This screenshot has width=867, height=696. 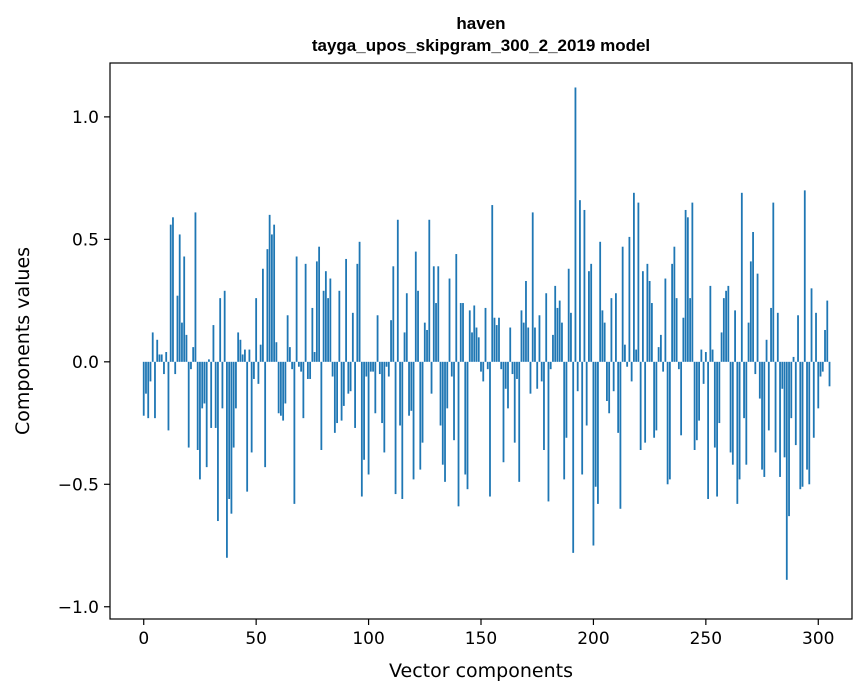 What do you see at coordinates (706, 639) in the screenshot?
I see `x-tick-label: 250` at bounding box center [706, 639].